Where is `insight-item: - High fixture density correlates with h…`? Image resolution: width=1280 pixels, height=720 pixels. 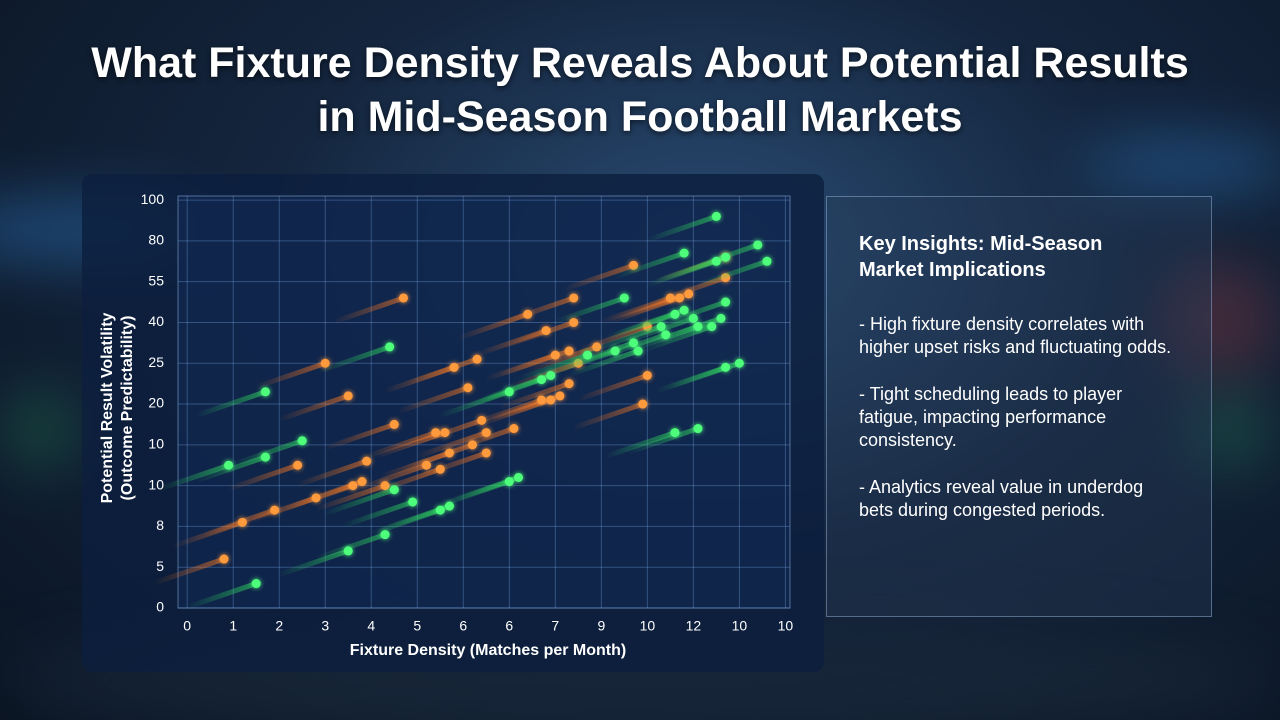
insight-item: - High fixture density correlates with h… is located at coordinates (1015, 335).